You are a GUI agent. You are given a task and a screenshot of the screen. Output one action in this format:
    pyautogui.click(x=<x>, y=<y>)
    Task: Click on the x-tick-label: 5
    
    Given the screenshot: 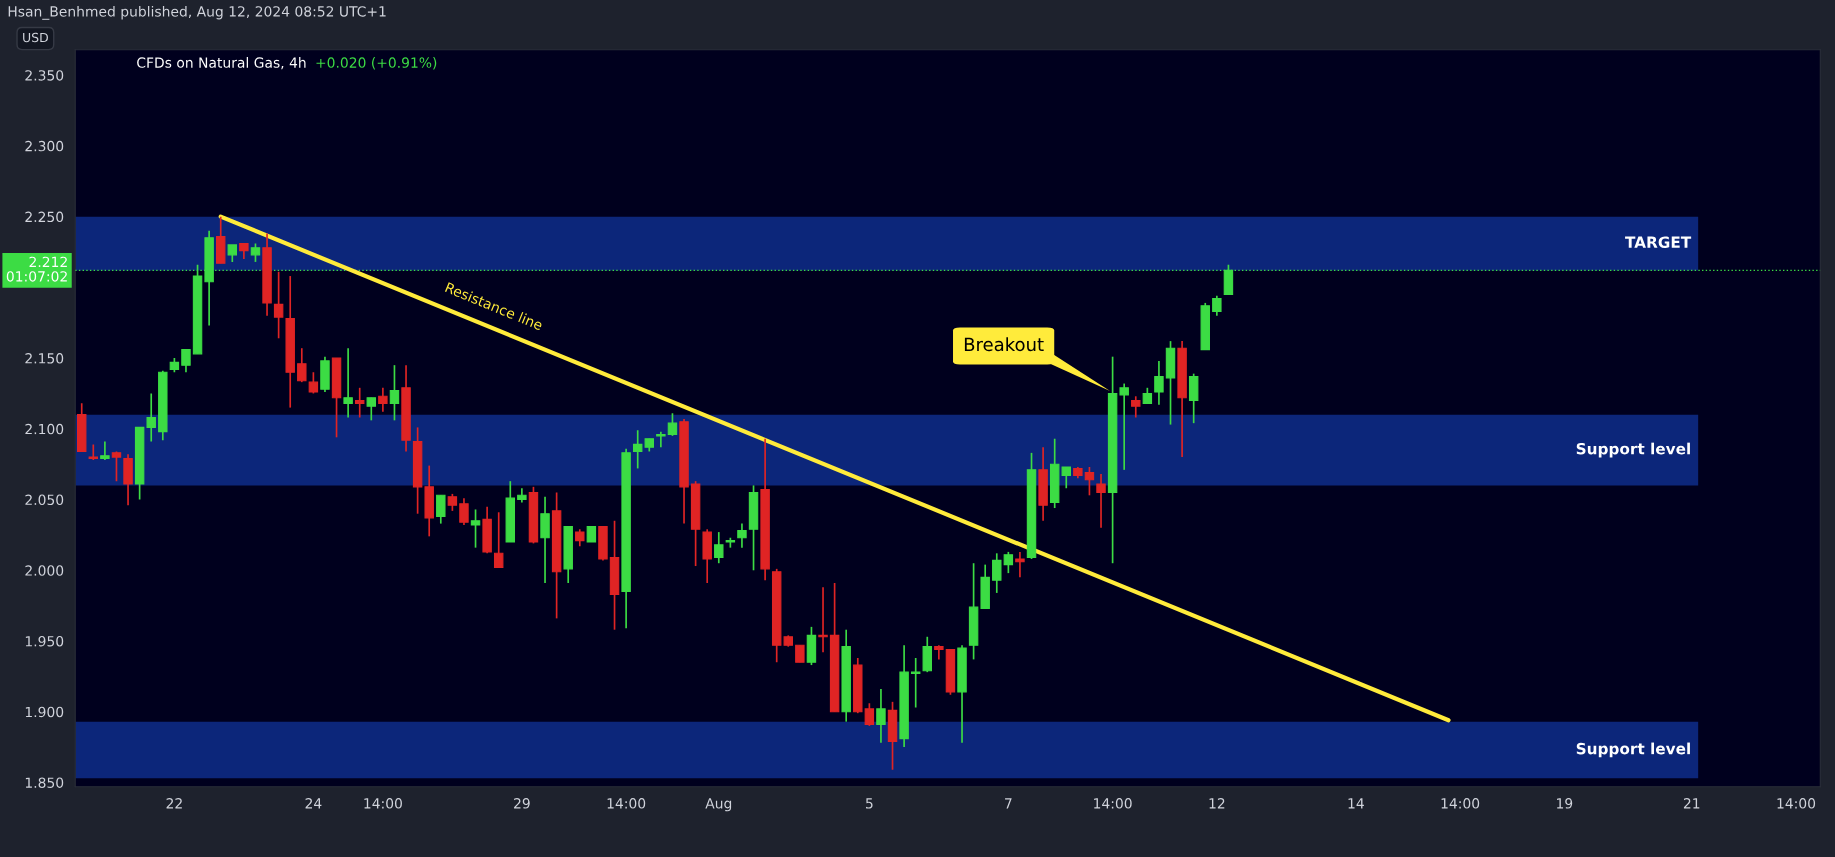 What is the action you would take?
    pyautogui.click(x=869, y=803)
    